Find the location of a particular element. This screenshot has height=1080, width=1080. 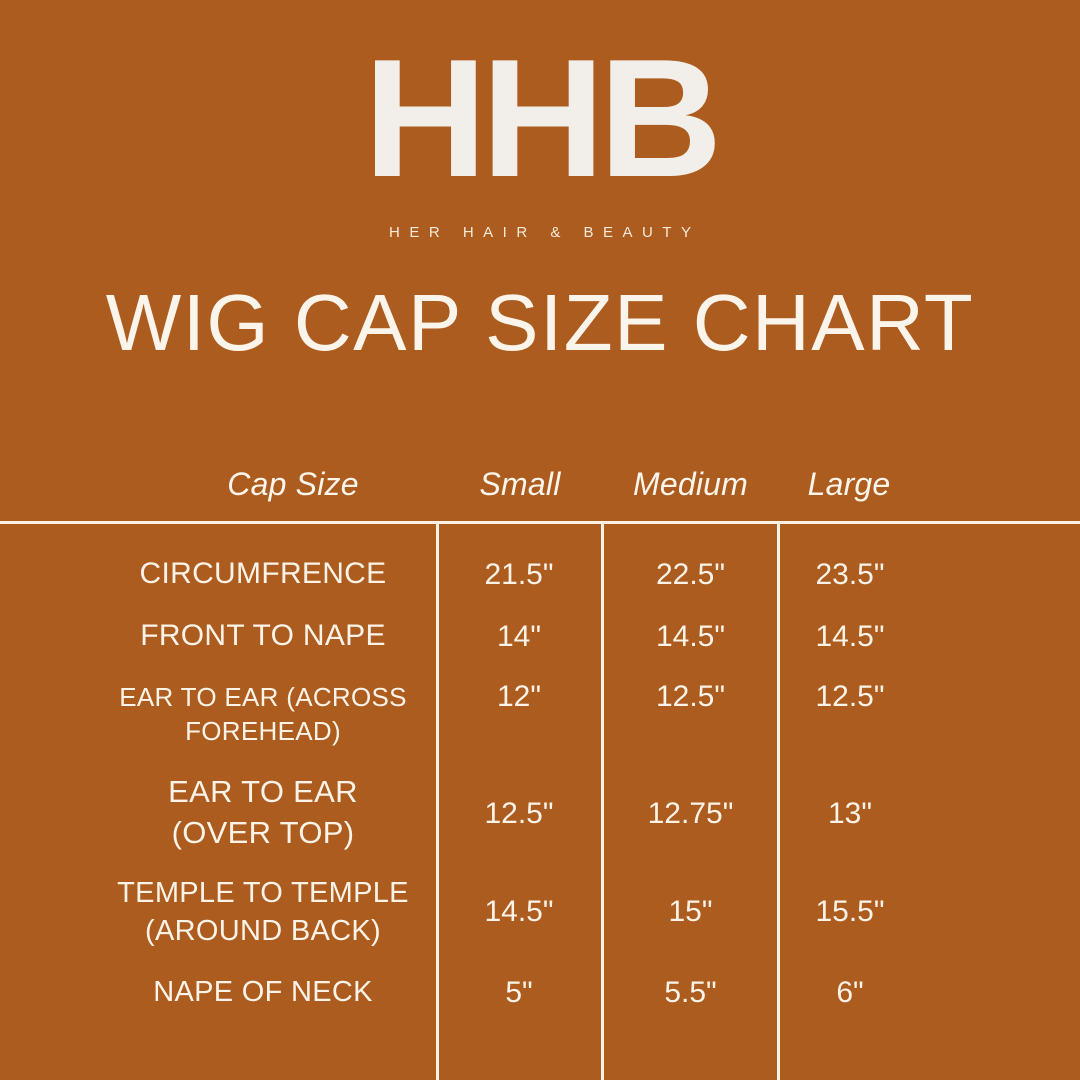

row-label: NAPE OF NECK is located at coordinates (263, 992).